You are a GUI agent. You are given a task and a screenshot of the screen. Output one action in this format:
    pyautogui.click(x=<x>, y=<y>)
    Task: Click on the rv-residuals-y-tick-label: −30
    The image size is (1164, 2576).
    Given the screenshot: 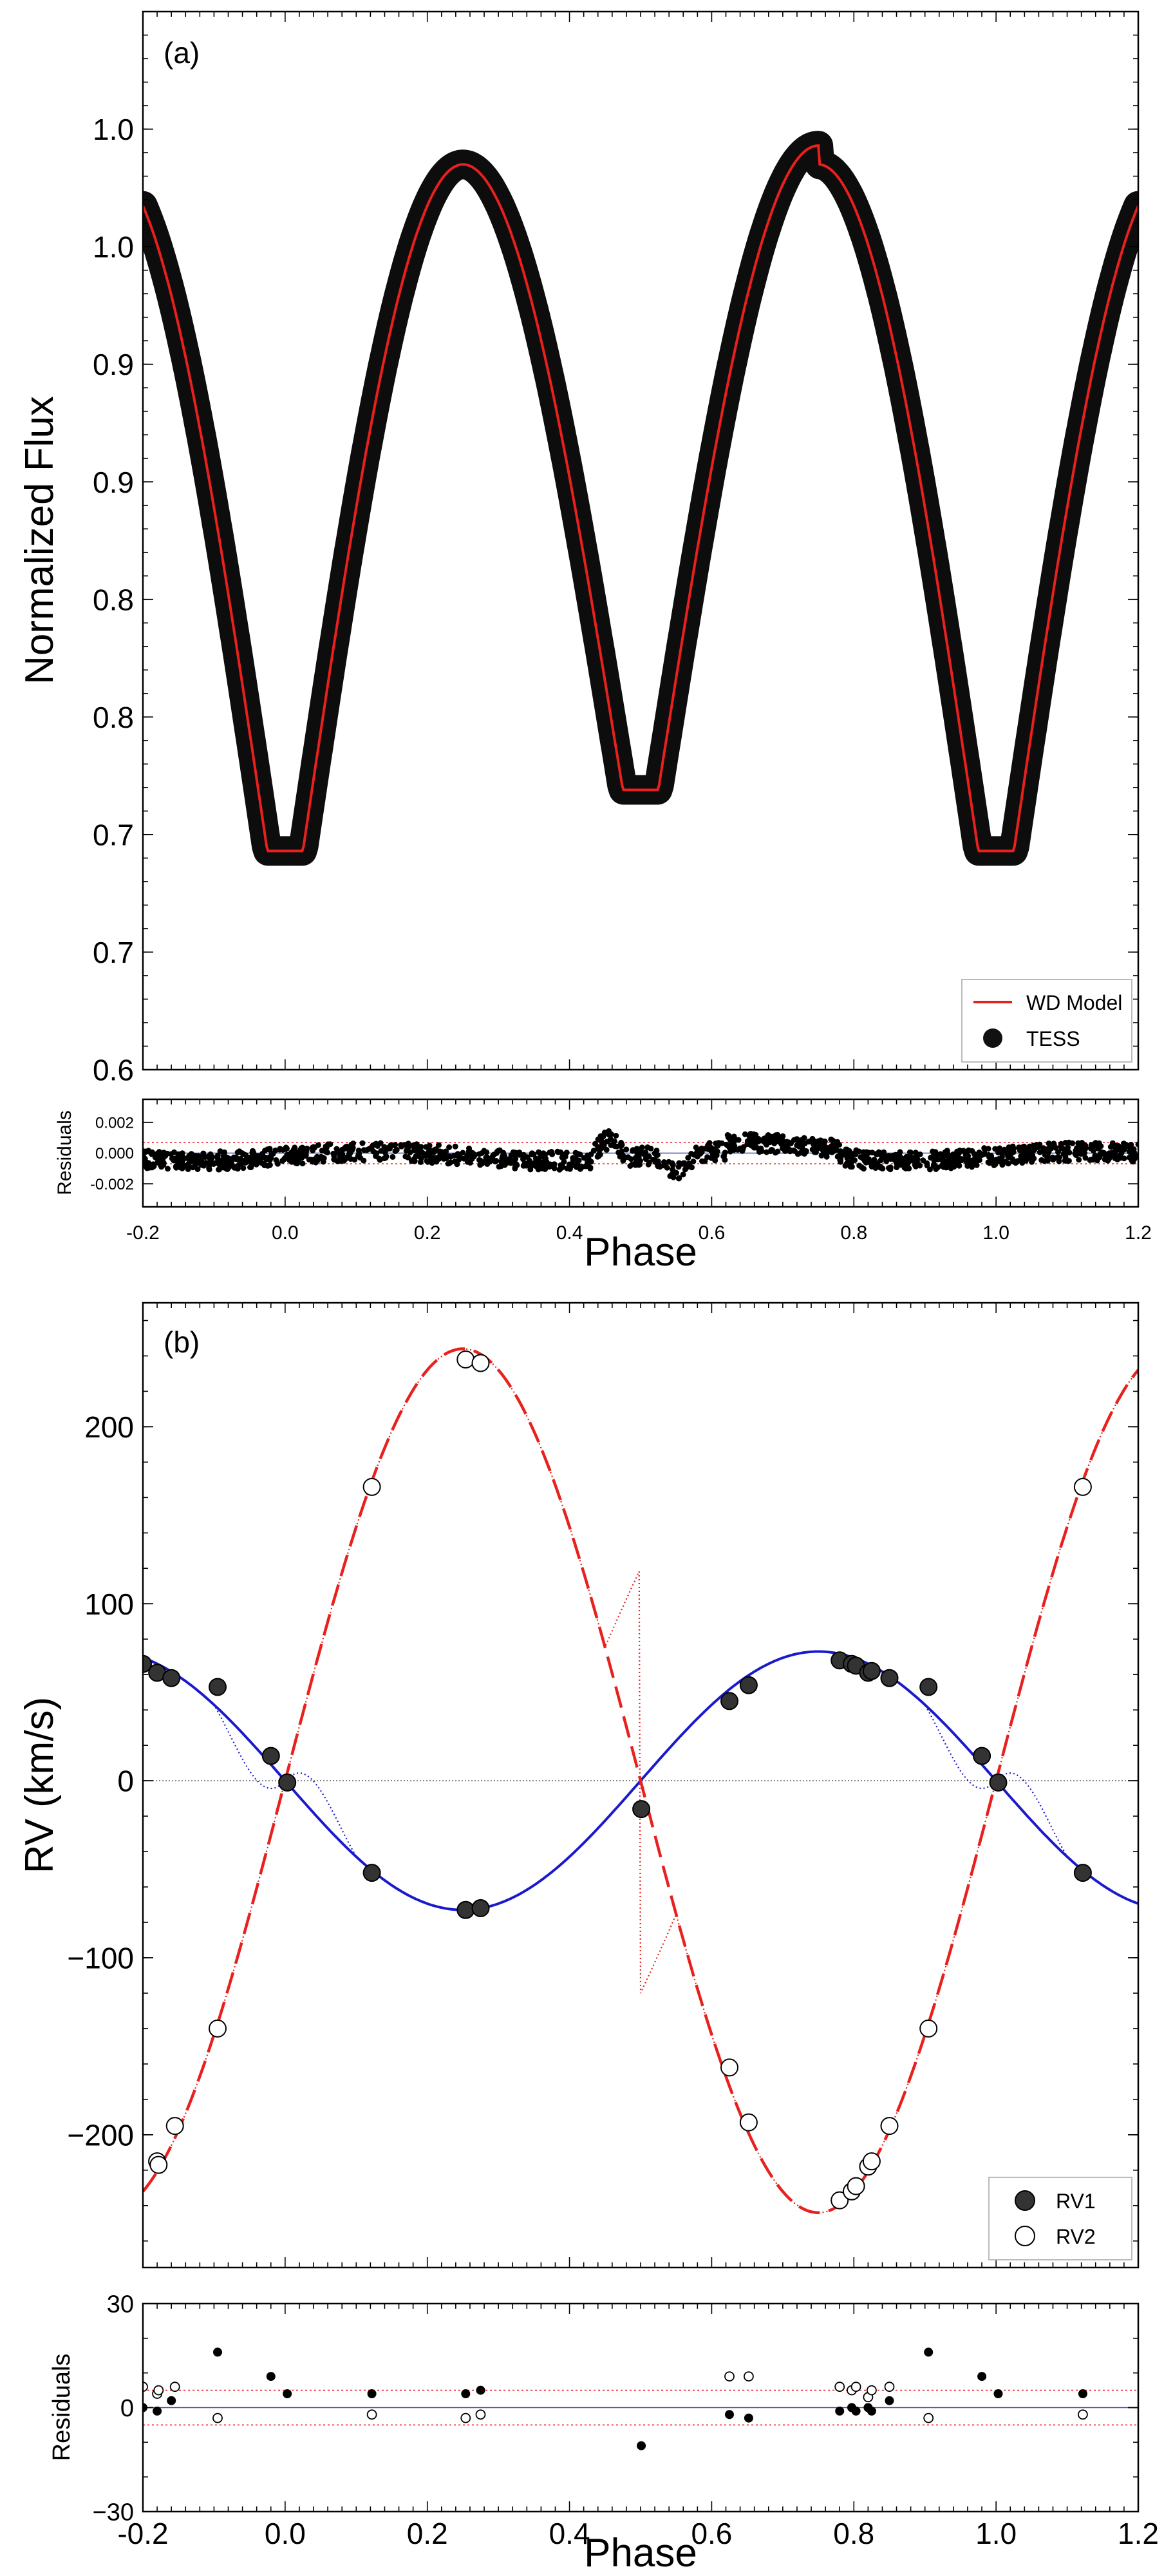 What is the action you would take?
    pyautogui.click(x=113, y=2512)
    